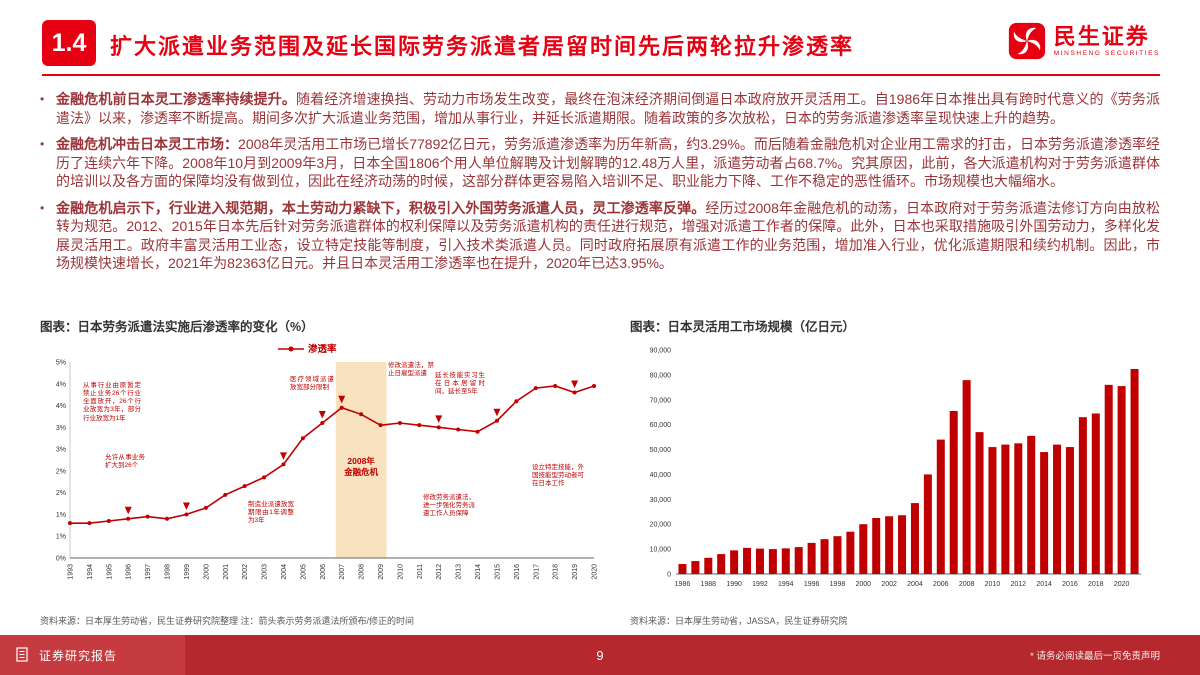 The height and width of the screenshot is (675, 1200). What do you see at coordinates (601, 75) in the screenshot?
I see `header-divider` at bounding box center [601, 75].